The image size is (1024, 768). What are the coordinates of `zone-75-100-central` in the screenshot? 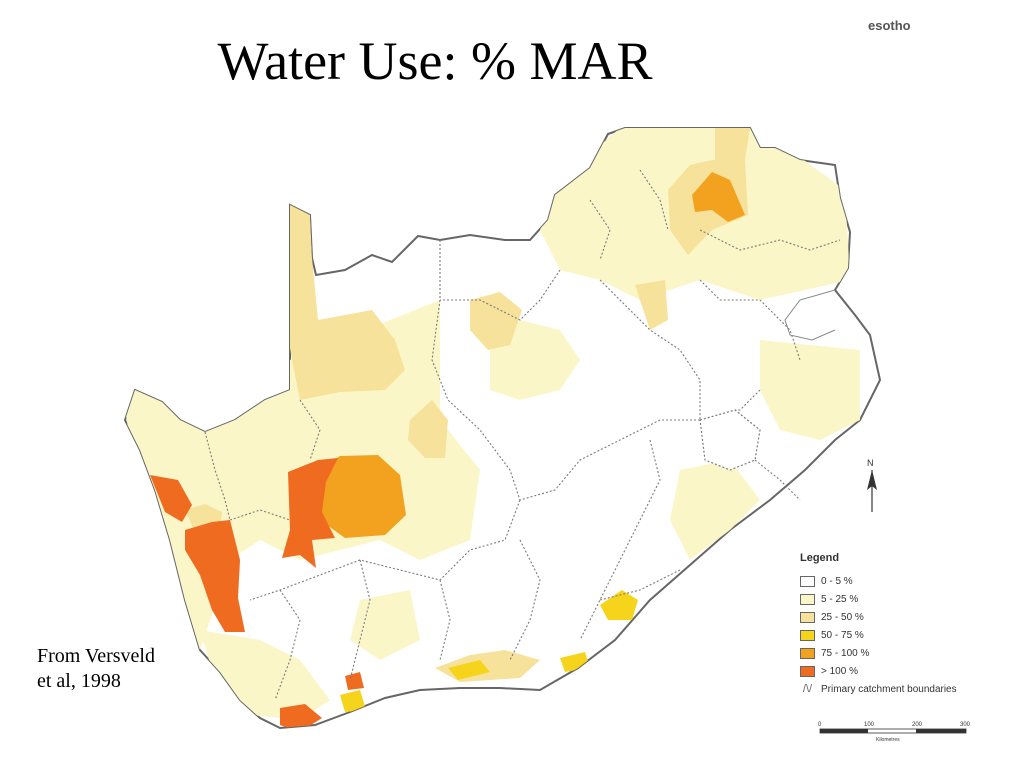 It's located at (362, 496).